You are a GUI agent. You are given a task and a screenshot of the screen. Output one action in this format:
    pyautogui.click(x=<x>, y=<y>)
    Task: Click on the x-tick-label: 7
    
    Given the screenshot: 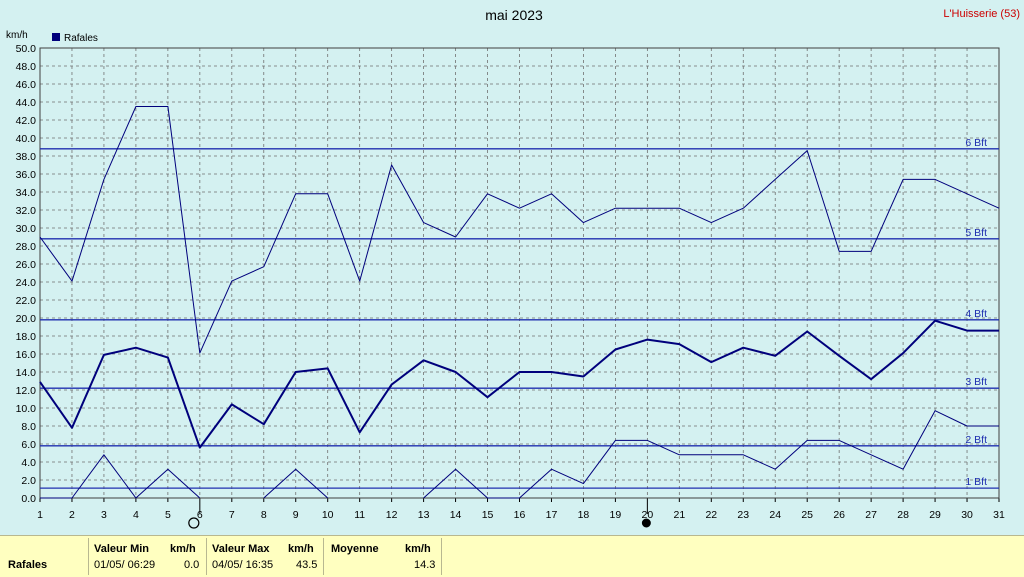 What is the action you would take?
    pyautogui.click(x=232, y=515)
    